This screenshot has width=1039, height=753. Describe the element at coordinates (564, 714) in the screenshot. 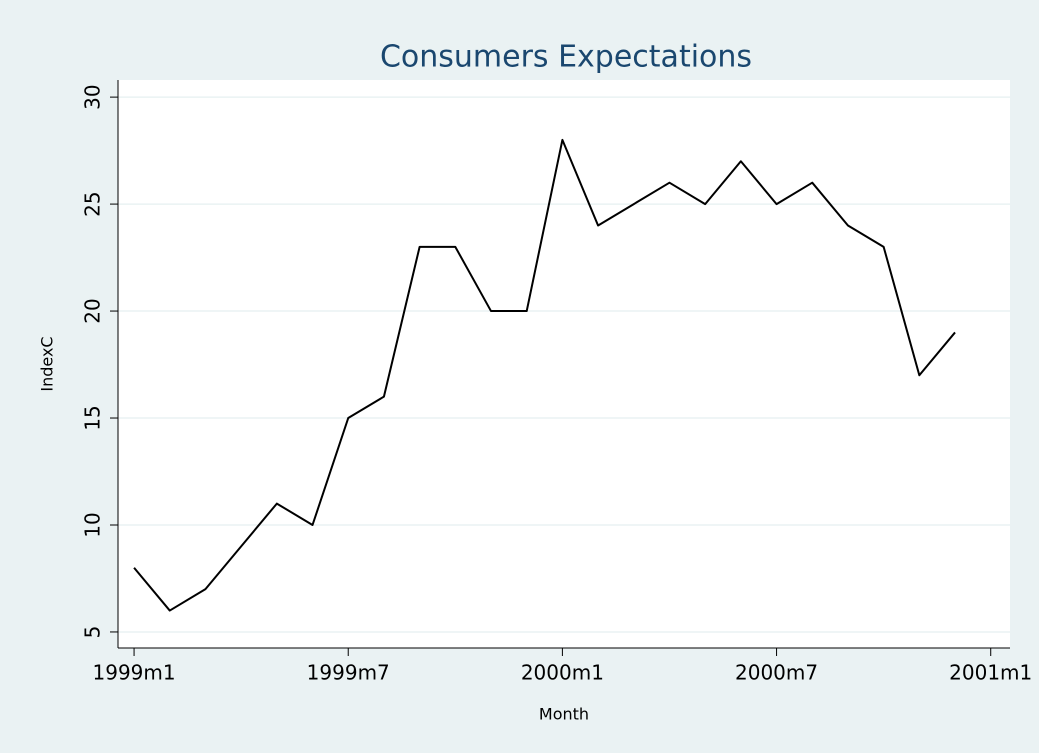

I see `x-axis-title: Month` at that location.